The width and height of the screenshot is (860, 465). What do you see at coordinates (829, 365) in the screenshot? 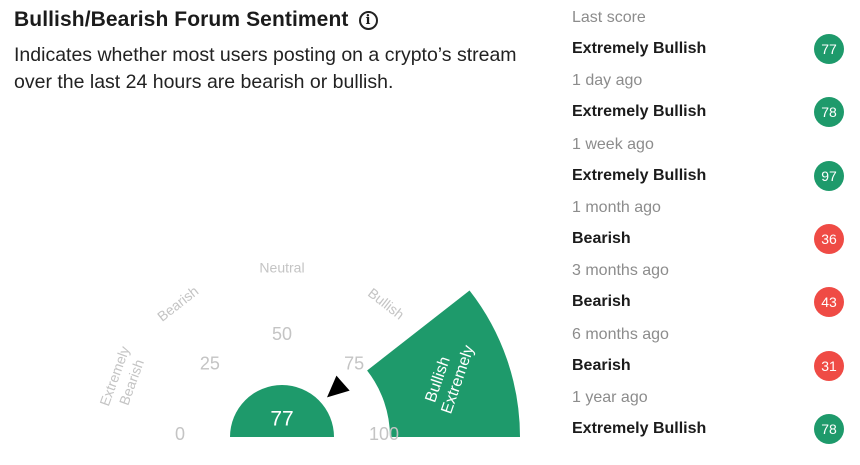
I see `score-badge: 31` at bounding box center [829, 365].